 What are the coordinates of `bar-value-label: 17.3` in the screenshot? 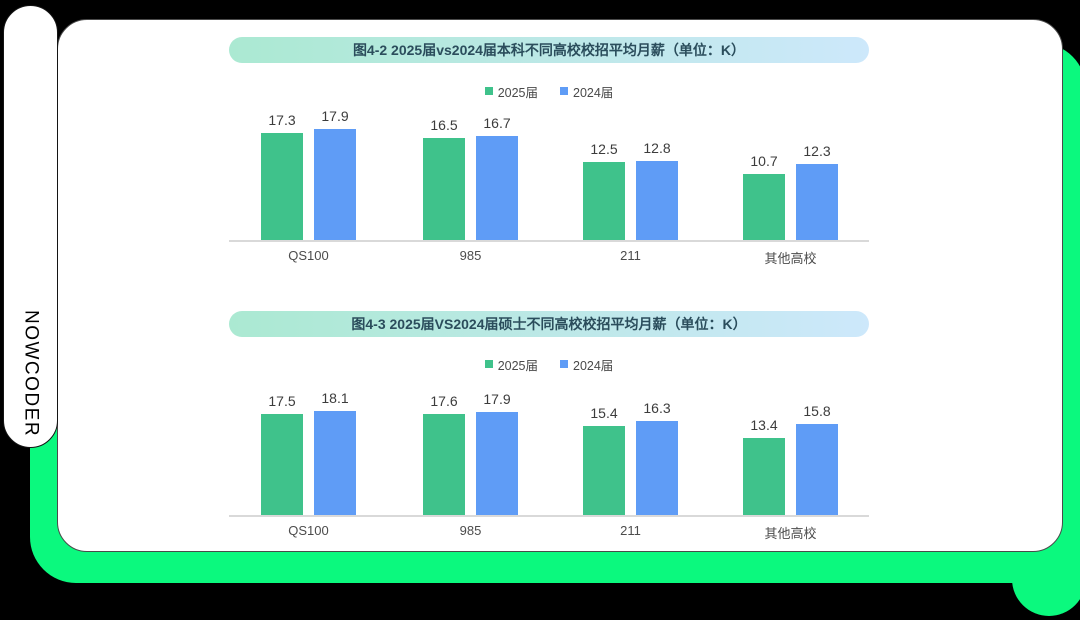 It's located at (282, 120).